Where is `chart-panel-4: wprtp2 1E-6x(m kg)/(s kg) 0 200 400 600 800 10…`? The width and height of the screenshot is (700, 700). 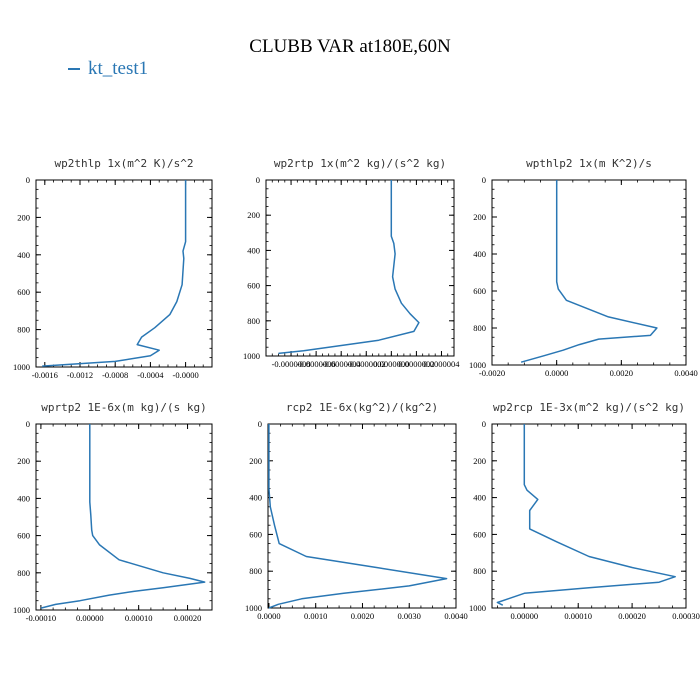 chart-panel-4: wprtp2 1E-6x(m kg)/(s kg) 0 200 400 600 800 10… is located at coordinates (113, 512).